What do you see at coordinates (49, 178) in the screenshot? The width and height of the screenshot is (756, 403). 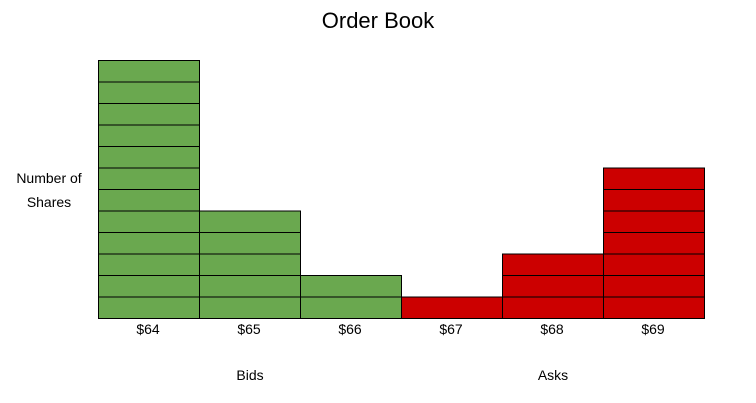 I see `y-axis-label-line-1: Number of` at bounding box center [49, 178].